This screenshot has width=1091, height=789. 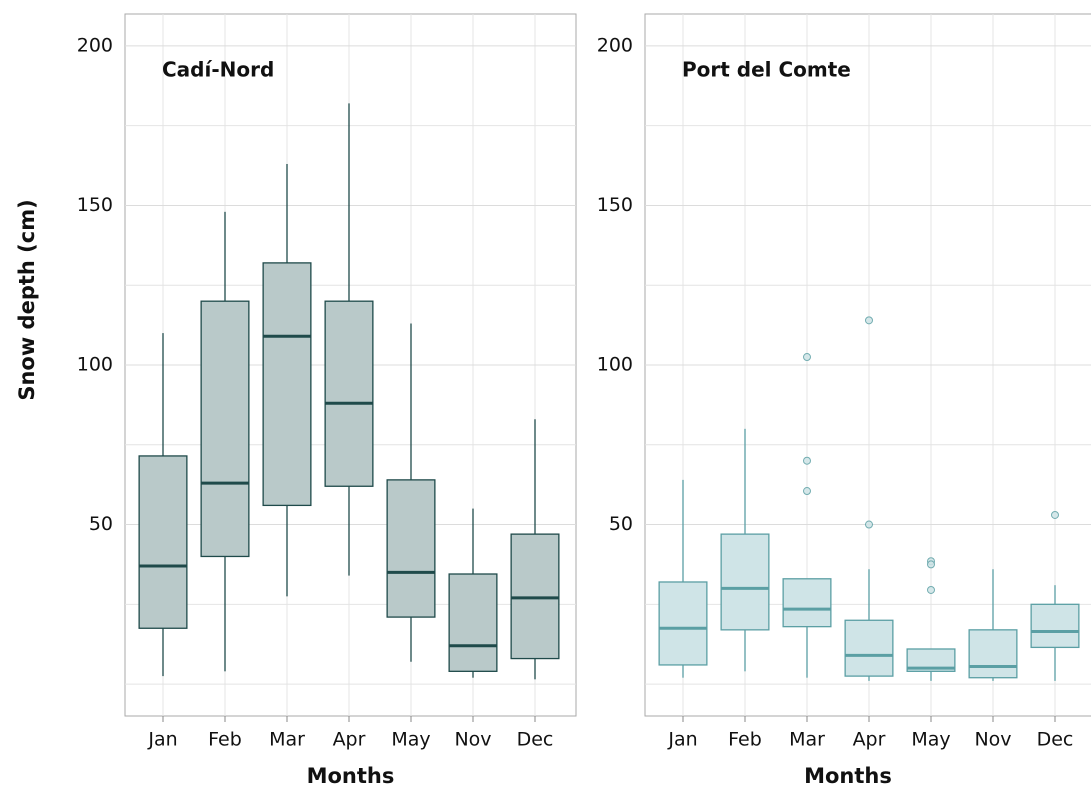 I want to click on panel-title: Cadí-Nord, so click(x=218, y=70).